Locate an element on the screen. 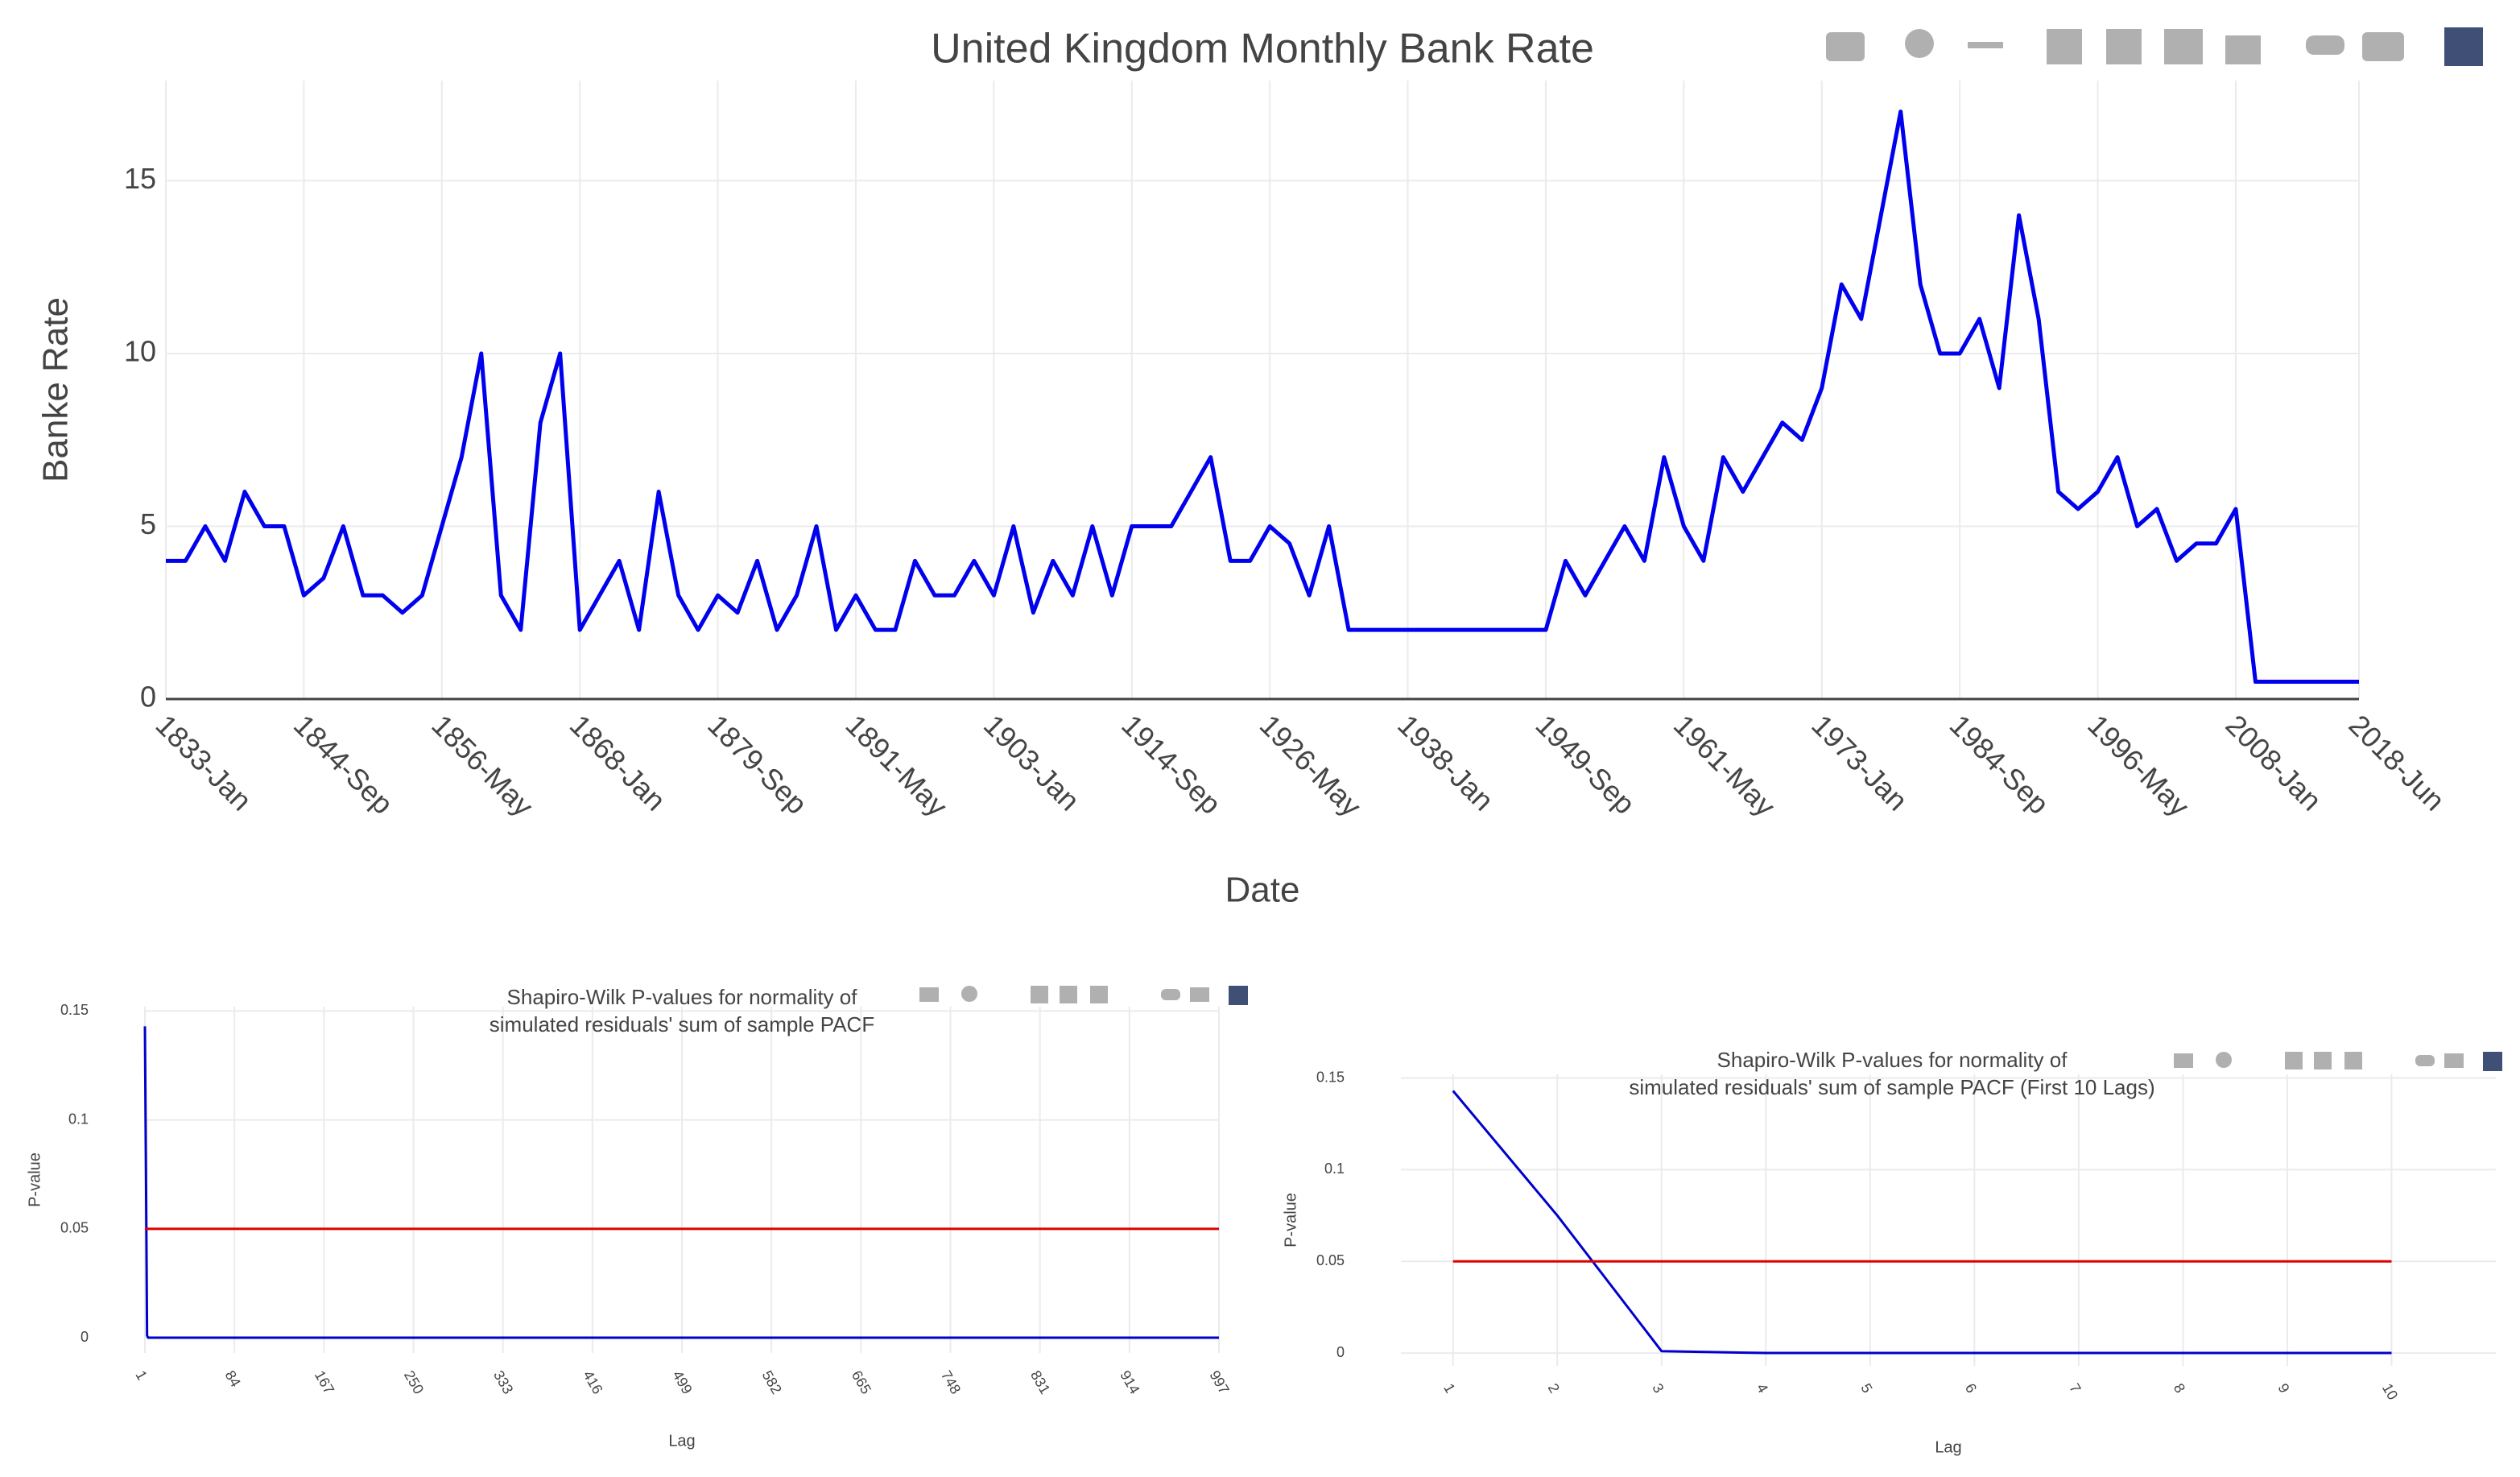 This screenshot has width=2520, height=1477. x-tick-label: 1926-May is located at coordinates (1311, 765).